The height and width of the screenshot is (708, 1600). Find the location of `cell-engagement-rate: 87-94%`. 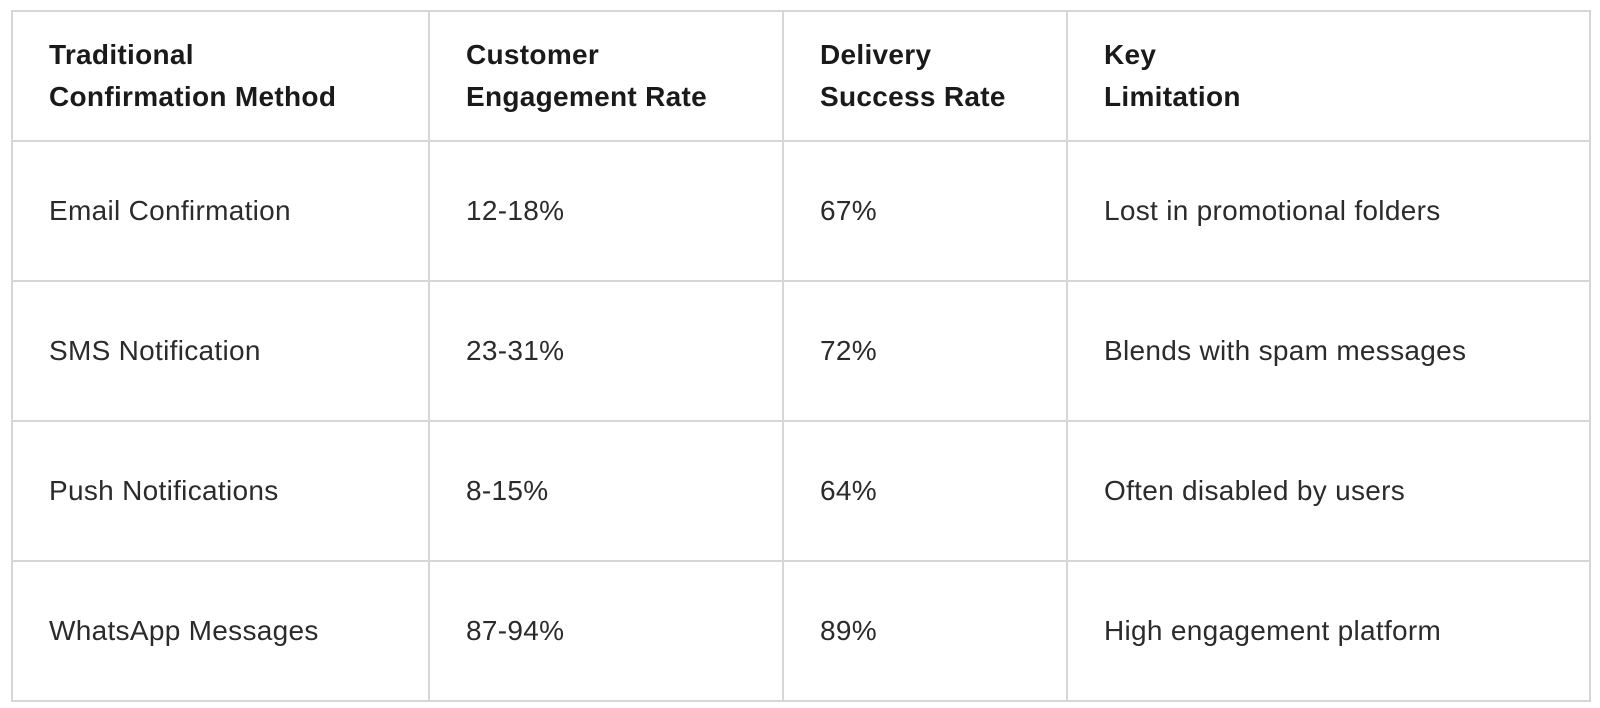

cell-engagement-rate: 87-94% is located at coordinates (606, 631).